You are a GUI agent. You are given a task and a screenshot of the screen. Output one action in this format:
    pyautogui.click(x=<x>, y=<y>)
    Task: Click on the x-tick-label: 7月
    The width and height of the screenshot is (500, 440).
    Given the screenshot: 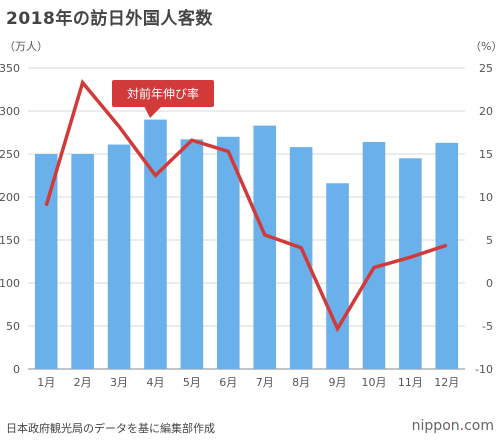 What is the action you would take?
    pyautogui.click(x=265, y=382)
    